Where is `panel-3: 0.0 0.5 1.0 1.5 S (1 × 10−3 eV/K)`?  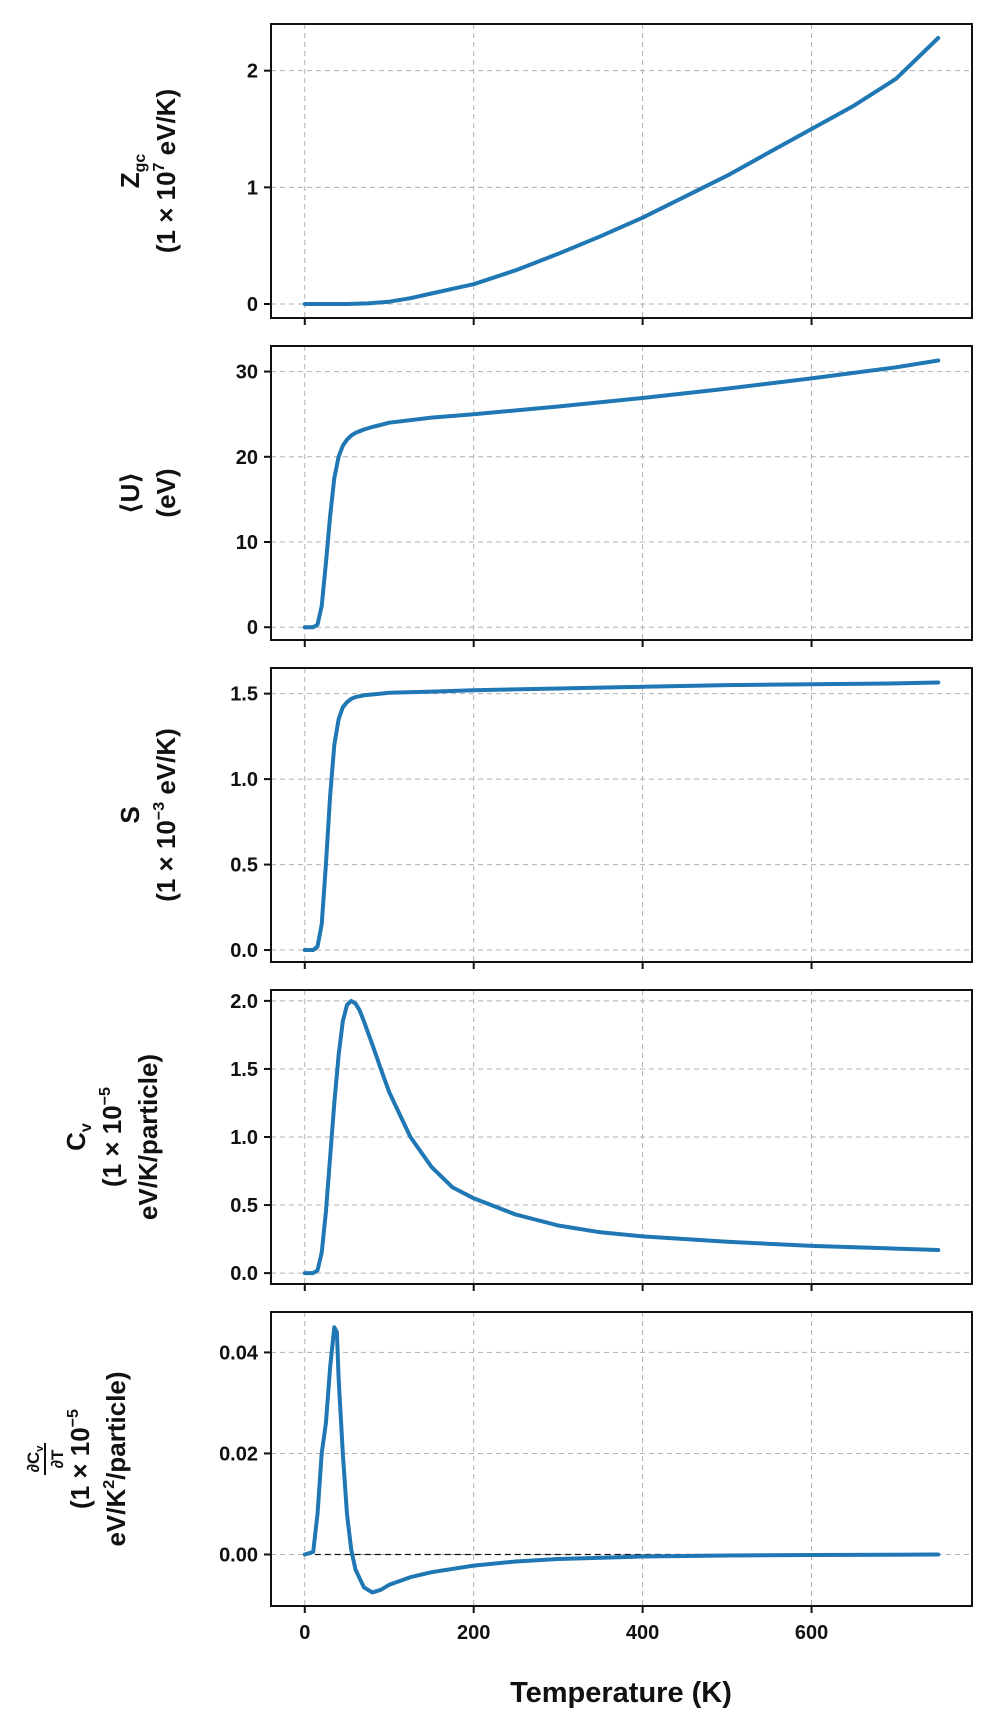
panel-3: 0.0 0.5 1.0 1.5 S (1 × 10−3 eV/K) is located at coordinates (544, 818).